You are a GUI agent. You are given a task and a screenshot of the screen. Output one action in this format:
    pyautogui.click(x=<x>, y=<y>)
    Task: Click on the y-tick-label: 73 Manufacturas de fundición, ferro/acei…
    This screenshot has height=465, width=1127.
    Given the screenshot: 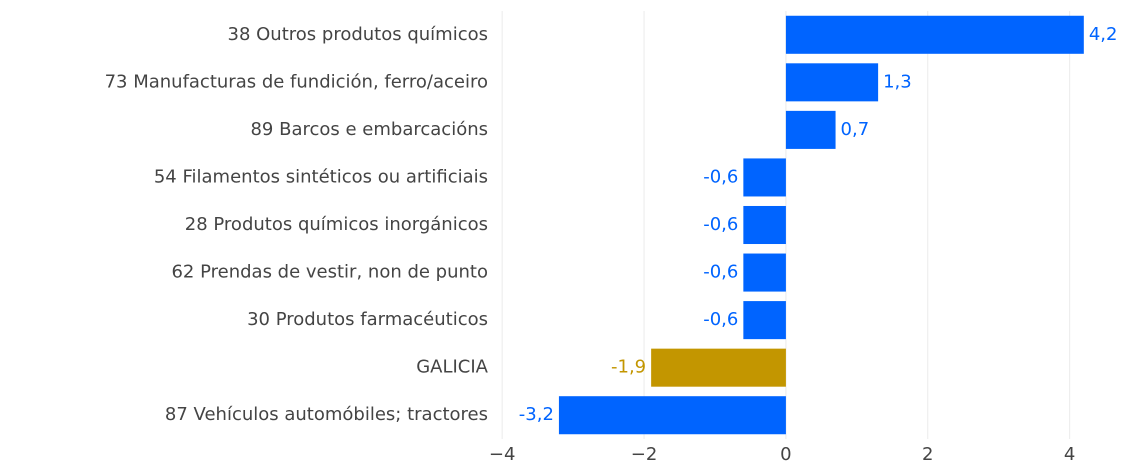 What is the action you would take?
    pyautogui.click(x=296, y=81)
    